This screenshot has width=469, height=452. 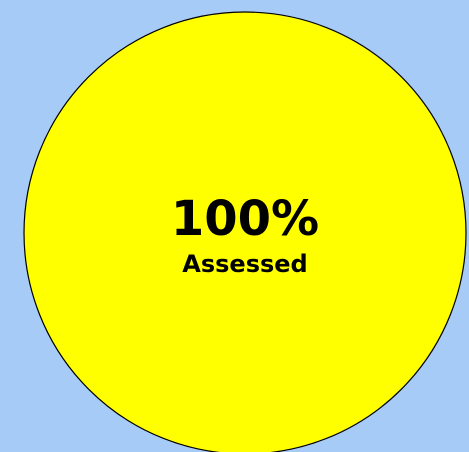 I want to click on category-label: Assessed, so click(x=244, y=264).